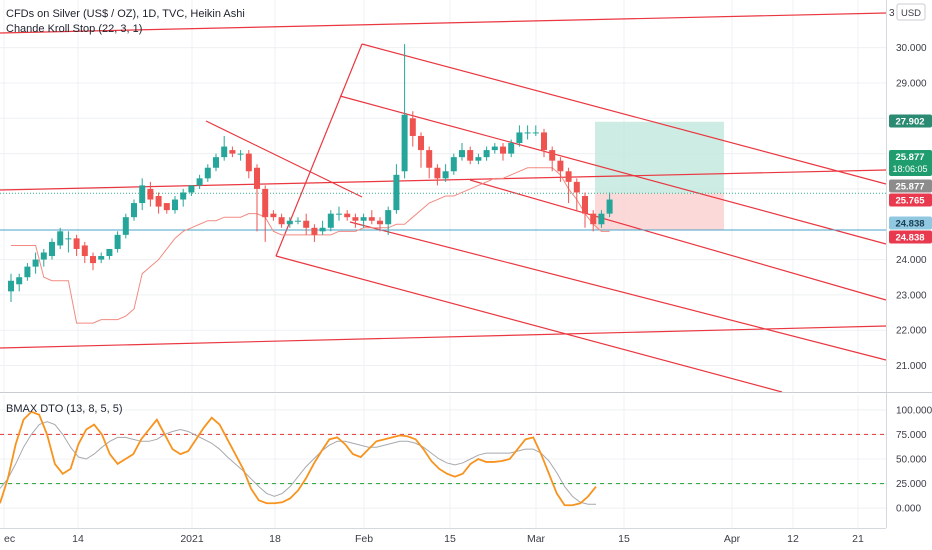 Image resolution: width=932 pixels, height=550 pixels. I want to click on price-tick-label: 23.000, so click(911, 295).